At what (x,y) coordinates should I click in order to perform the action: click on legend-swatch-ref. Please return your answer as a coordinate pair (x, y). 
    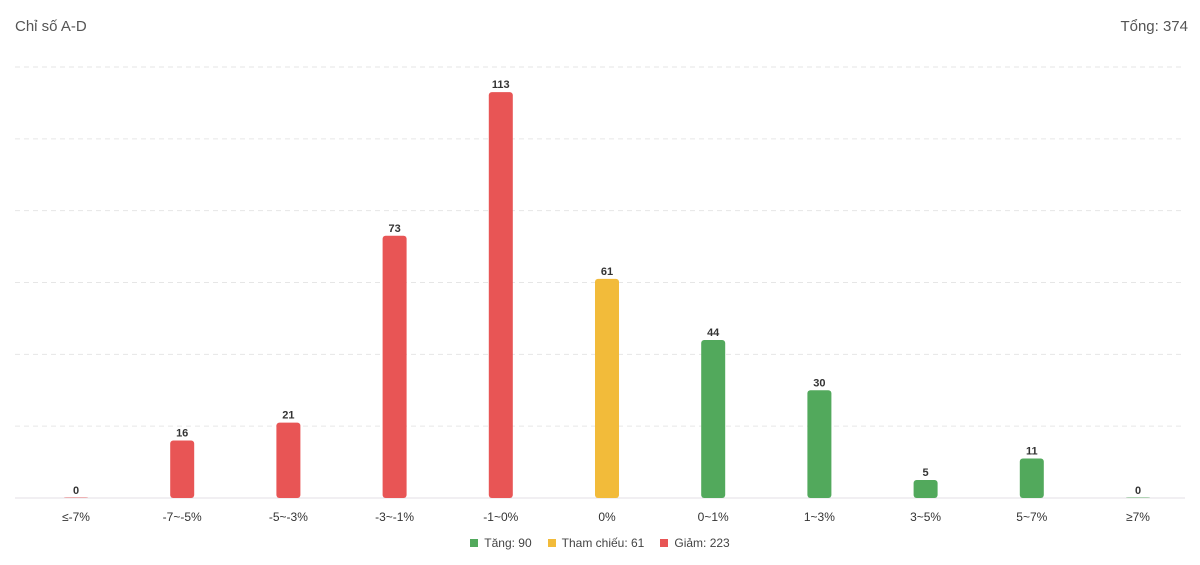
    Looking at the image, I should click on (551, 543).